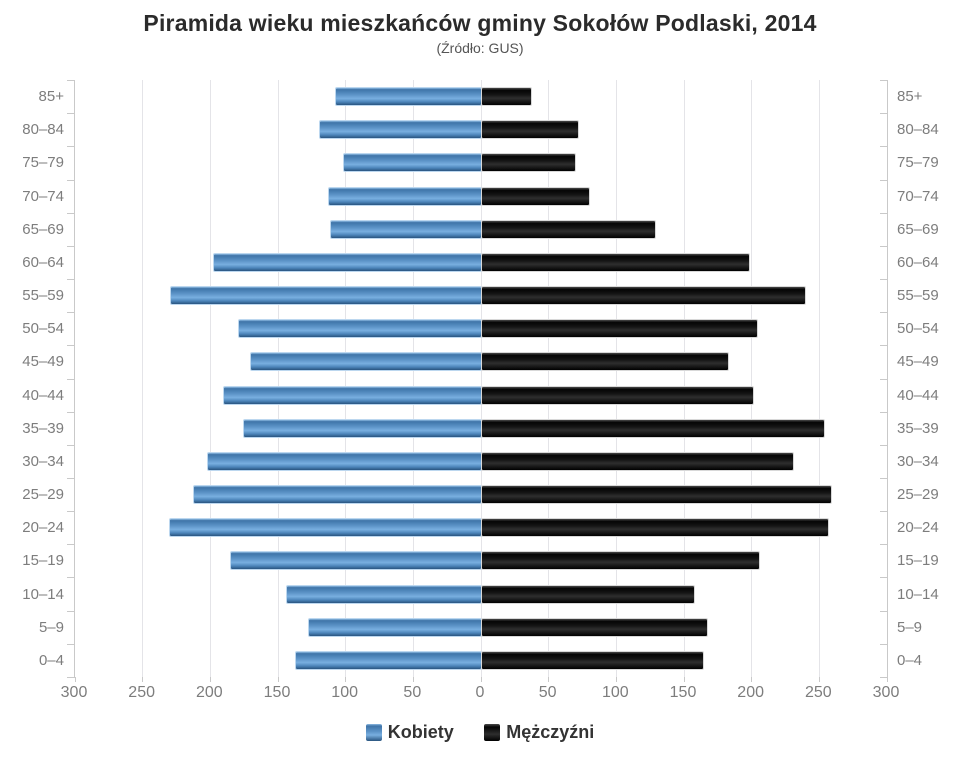  What do you see at coordinates (43, 395) in the screenshot?
I see `age-label-left: 40–44` at bounding box center [43, 395].